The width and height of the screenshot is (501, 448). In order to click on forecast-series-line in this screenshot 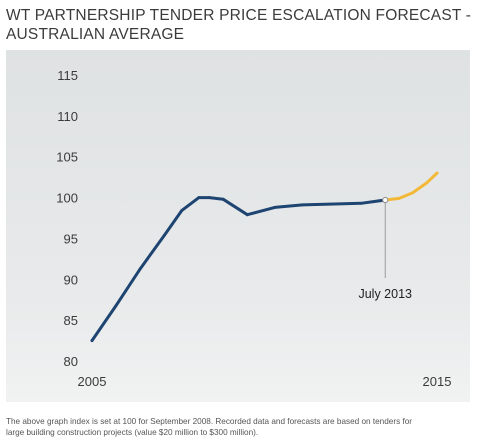, I will do `click(411, 186)`.